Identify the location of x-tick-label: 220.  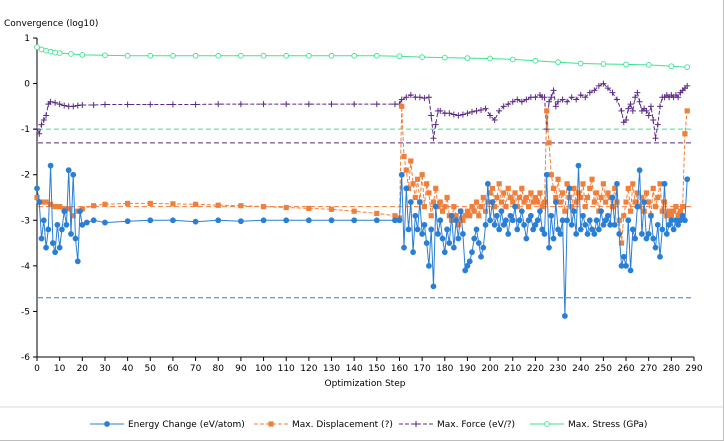
(535, 369).